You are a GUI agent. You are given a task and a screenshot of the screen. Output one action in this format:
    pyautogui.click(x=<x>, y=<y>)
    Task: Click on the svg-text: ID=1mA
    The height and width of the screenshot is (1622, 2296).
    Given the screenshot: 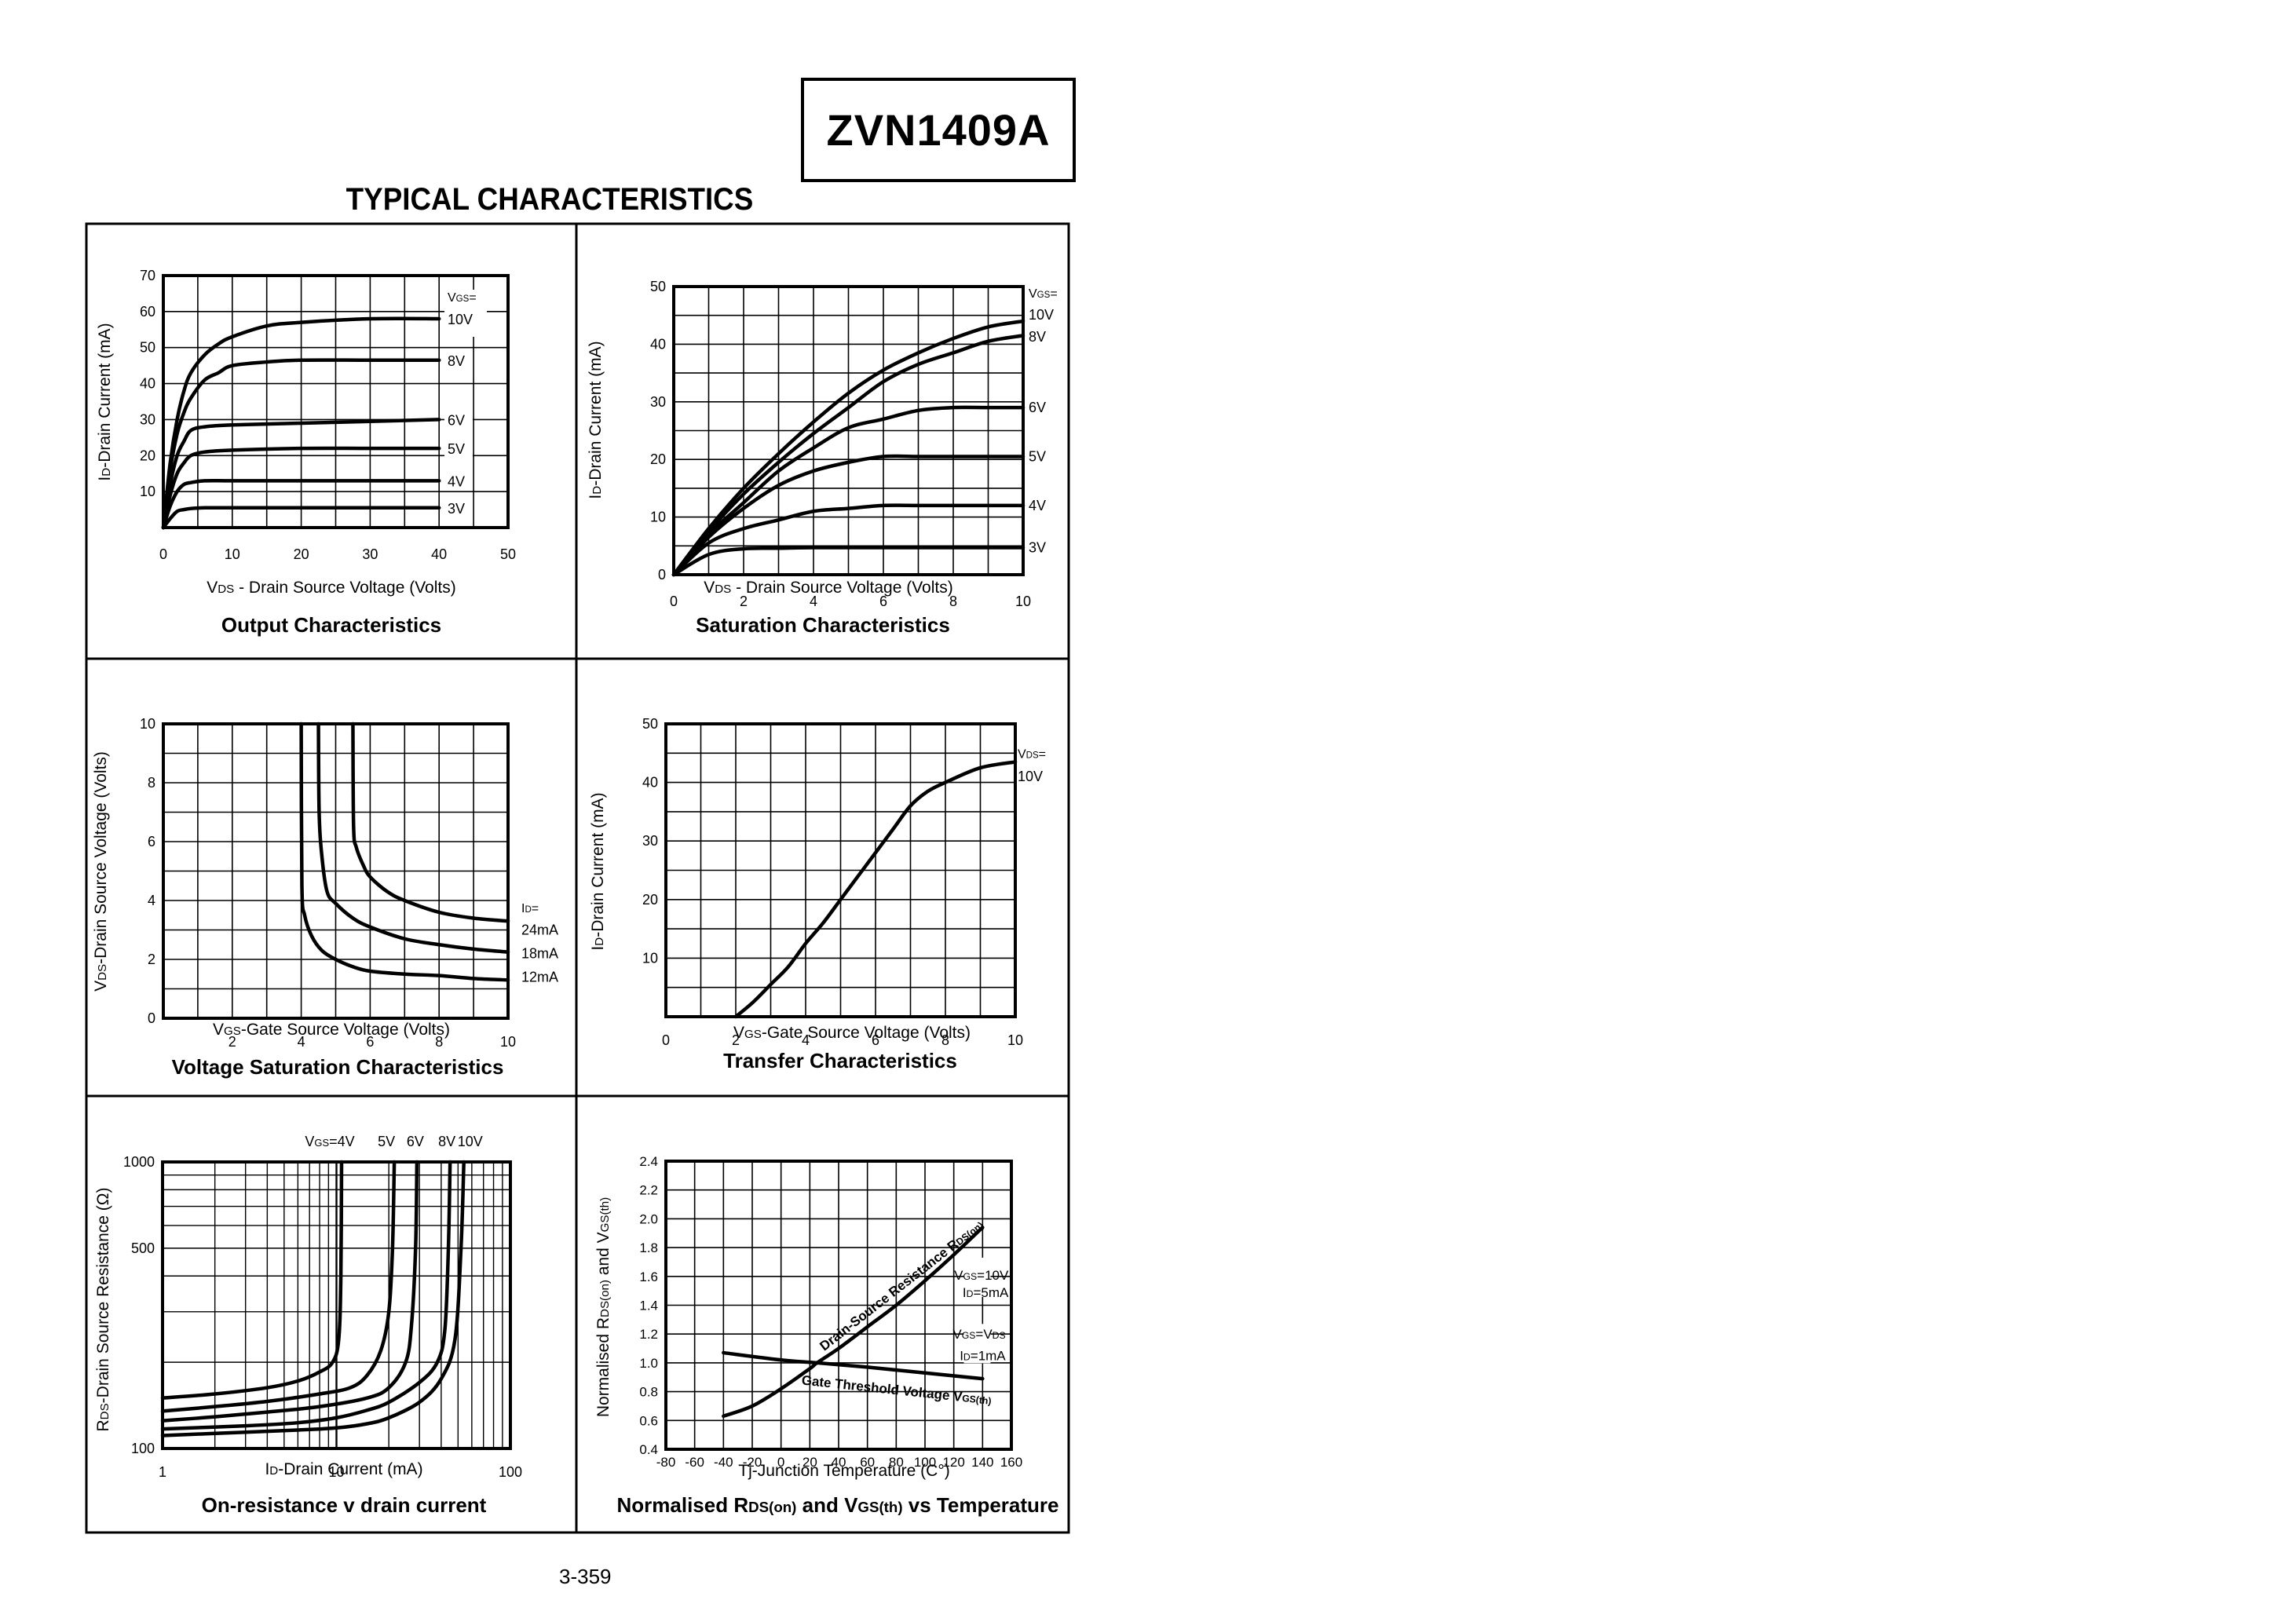 What is the action you would take?
    pyautogui.click(x=983, y=1356)
    